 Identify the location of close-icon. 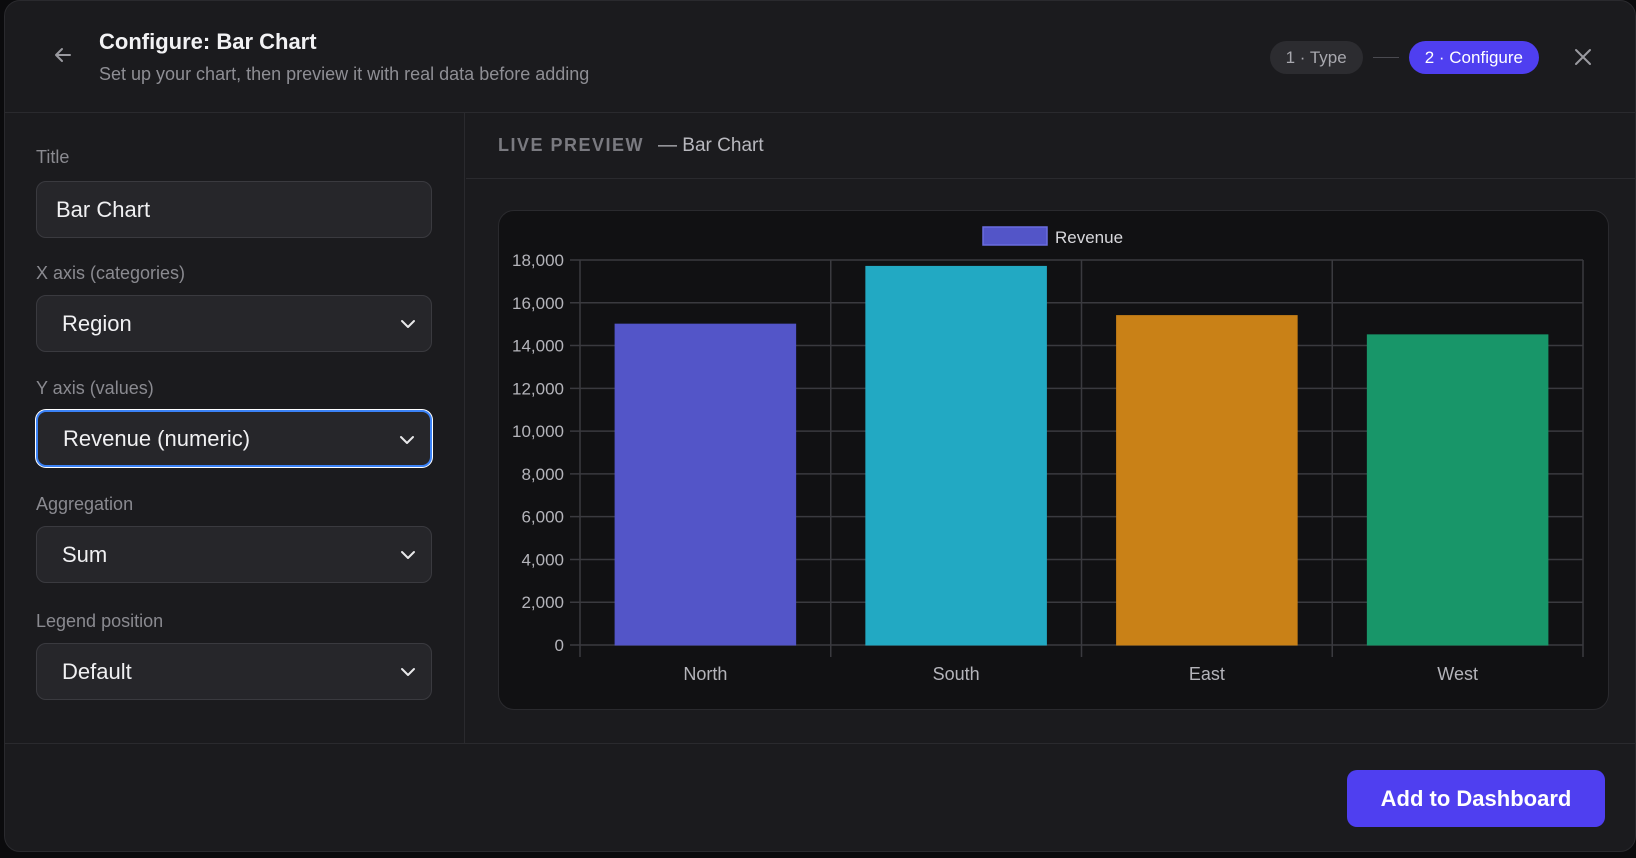
(1583, 57).